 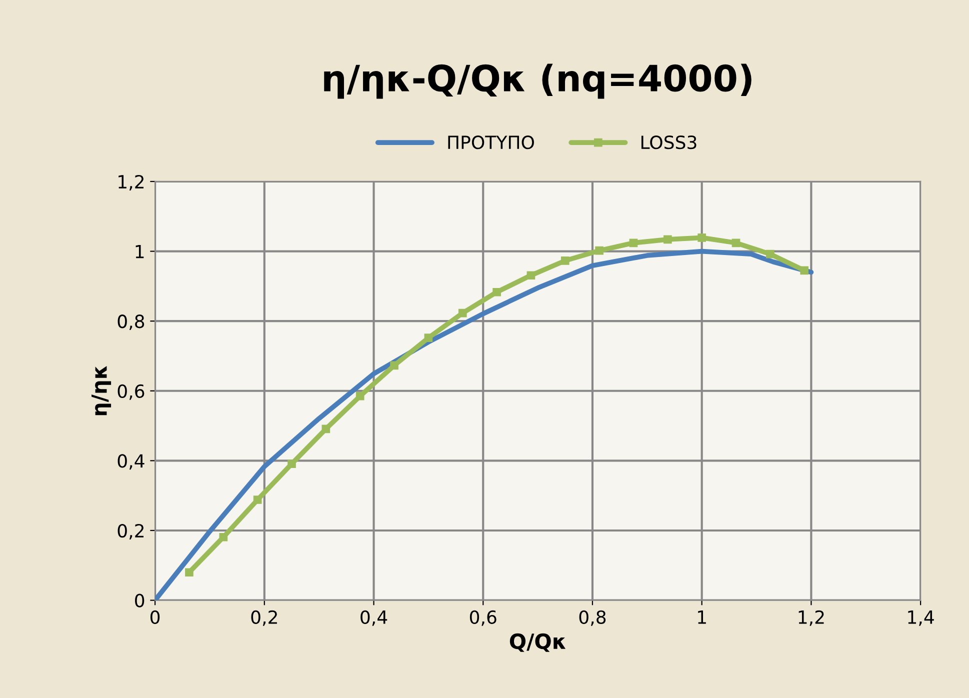 What do you see at coordinates (140, 251) in the screenshot?
I see `y-tick-label: 1` at bounding box center [140, 251].